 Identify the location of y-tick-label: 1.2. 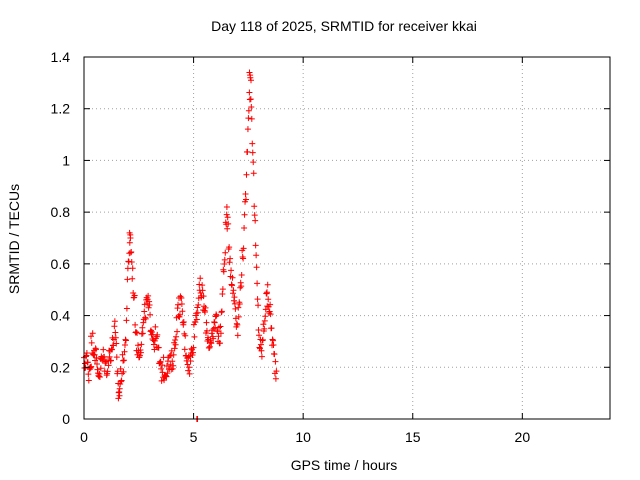
(61, 109).